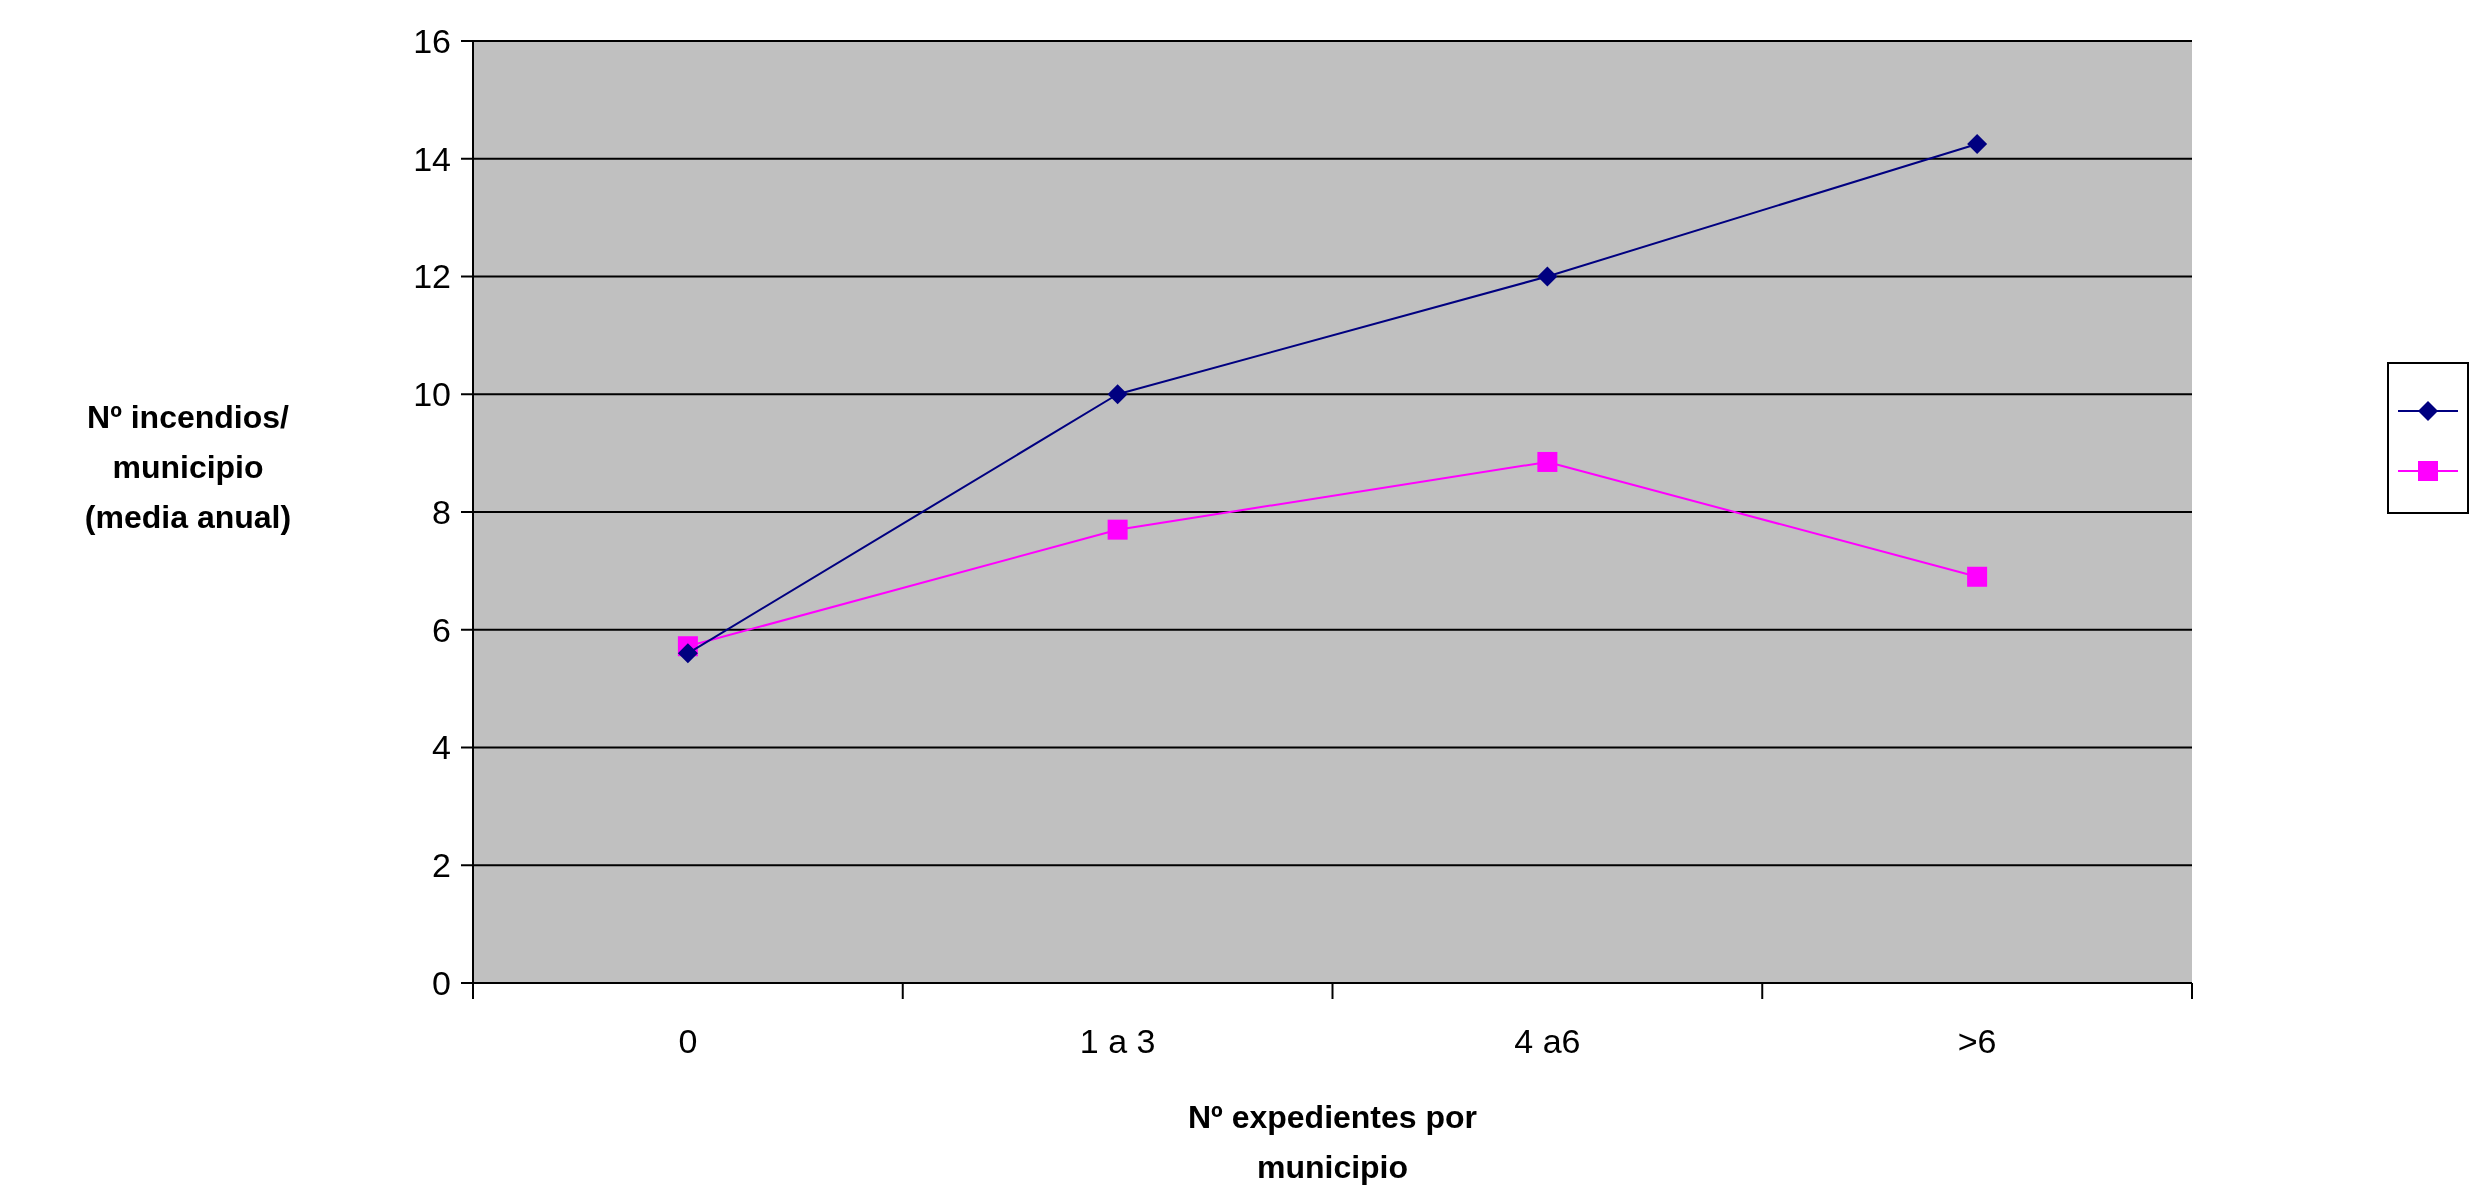 Image resolution: width=2489 pixels, height=1200 pixels. What do you see at coordinates (432, 158) in the screenshot?
I see `y-tick-label: 14` at bounding box center [432, 158].